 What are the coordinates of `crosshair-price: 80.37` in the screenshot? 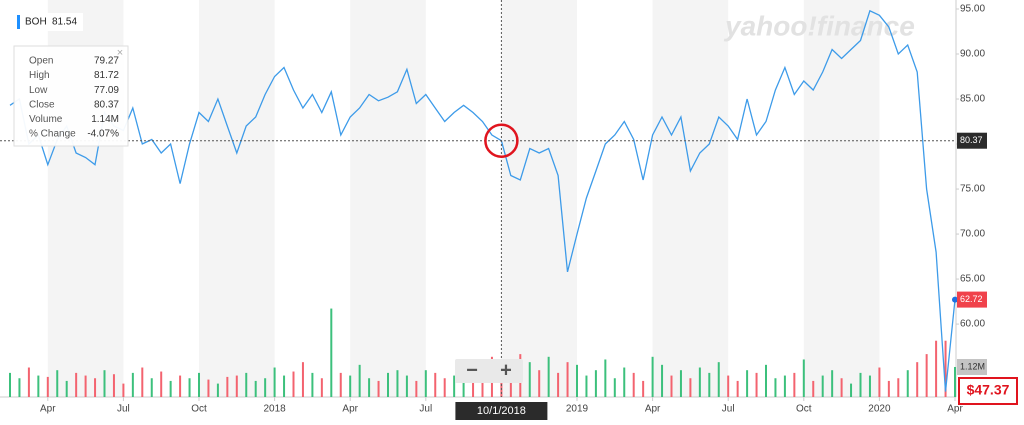 It's located at (971, 140).